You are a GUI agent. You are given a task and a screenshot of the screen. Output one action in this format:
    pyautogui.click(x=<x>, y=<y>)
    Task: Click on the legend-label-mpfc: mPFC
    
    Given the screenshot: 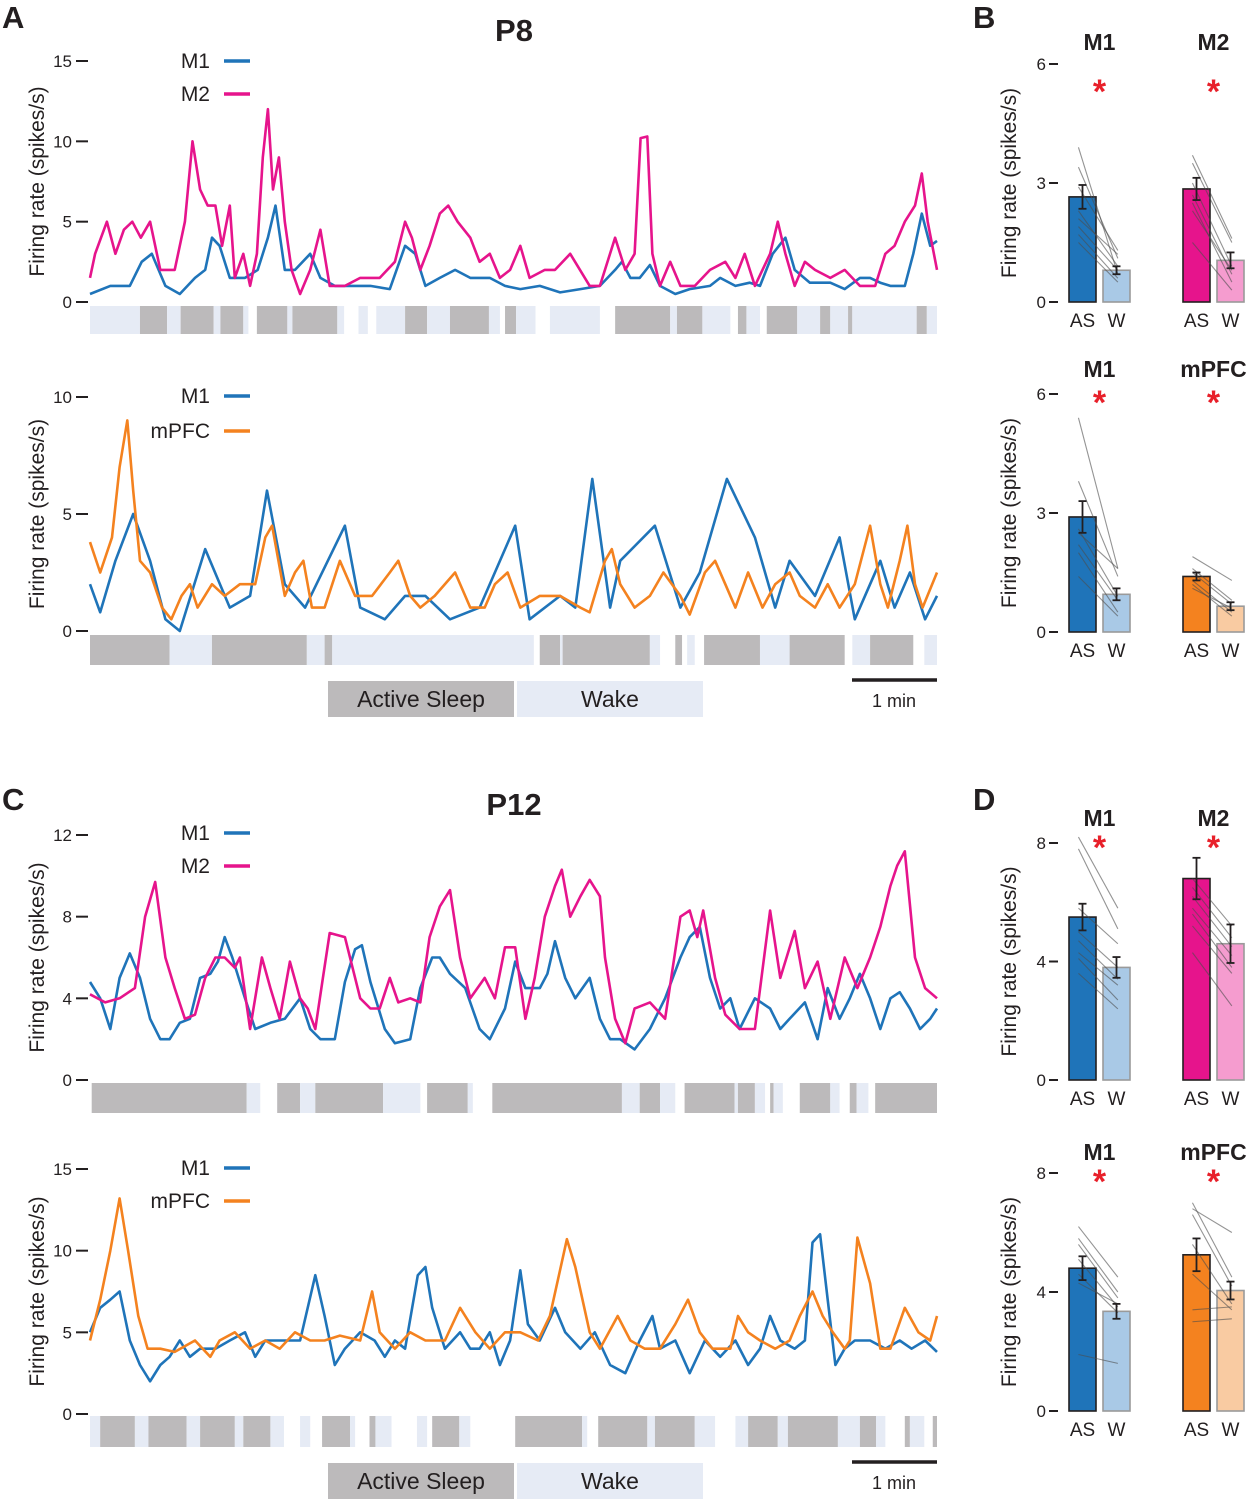 What is the action you would take?
    pyautogui.click(x=181, y=431)
    